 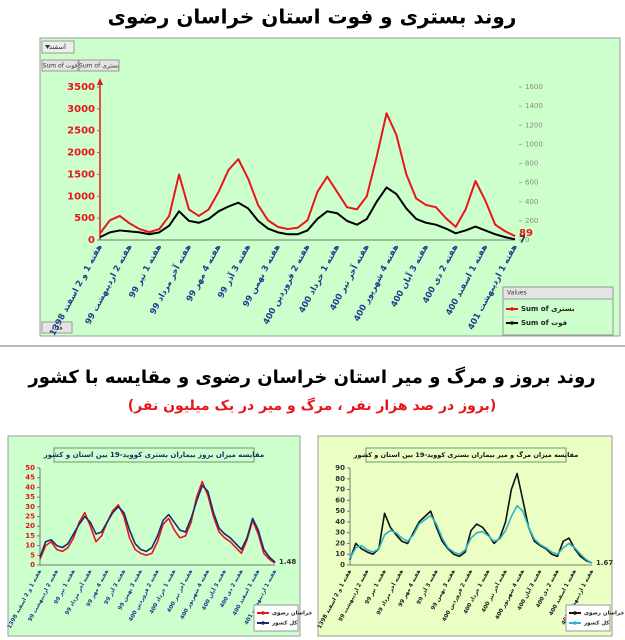 I want to click on y2-tick-label: 600, so click(x=531, y=183).